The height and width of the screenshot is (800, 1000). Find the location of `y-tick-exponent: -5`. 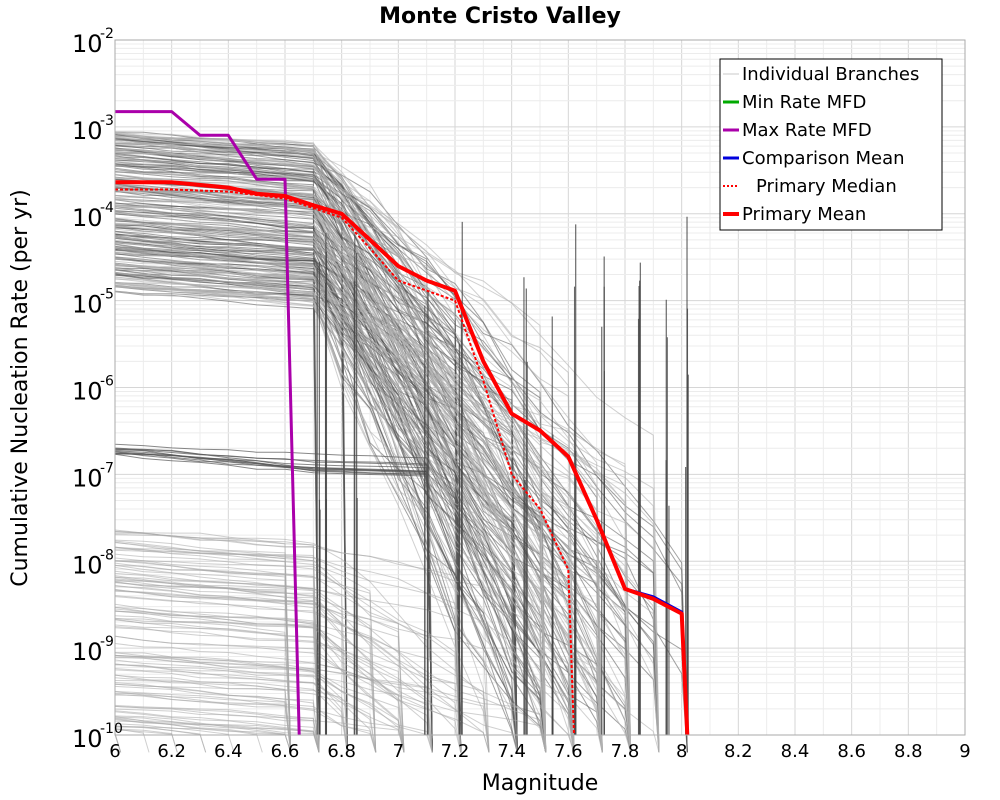

y-tick-exponent: -5 is located at coordinates (107, 295).